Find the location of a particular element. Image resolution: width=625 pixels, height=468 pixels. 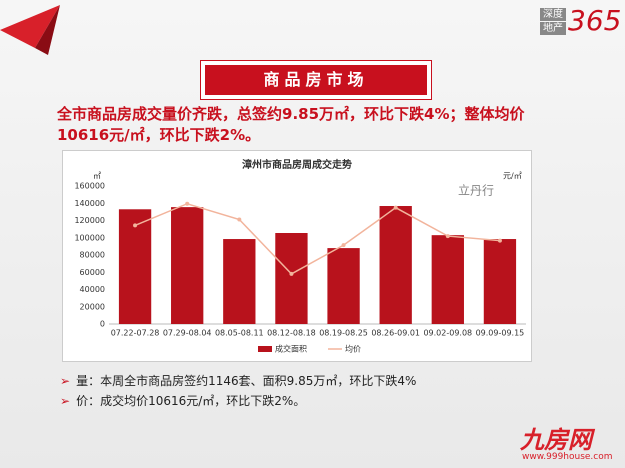

y-tick-label: 100000 is located at coordinates (89, 237).